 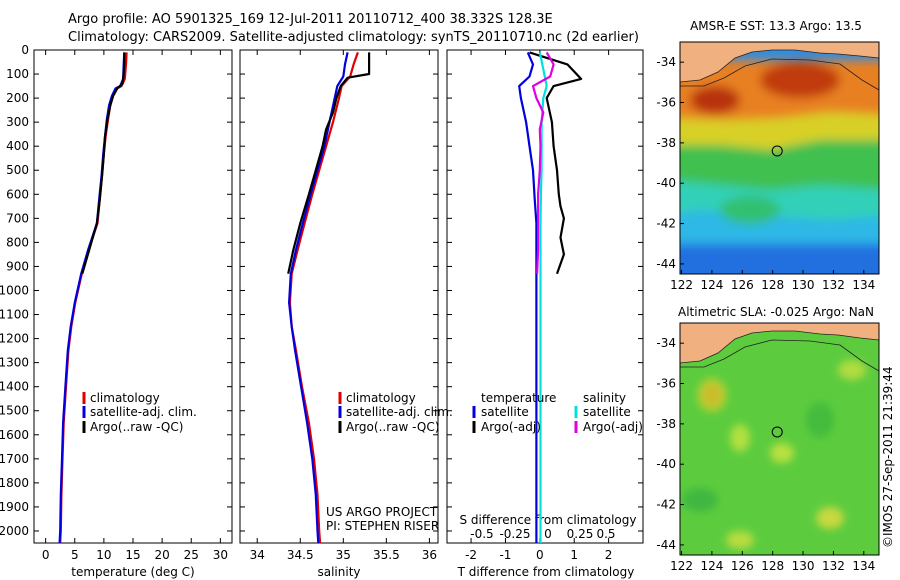 What do you see at coordinates (666, 545) in the screenshot?
I see `lat-tick-label: -44` at bounding box center [666, 545].